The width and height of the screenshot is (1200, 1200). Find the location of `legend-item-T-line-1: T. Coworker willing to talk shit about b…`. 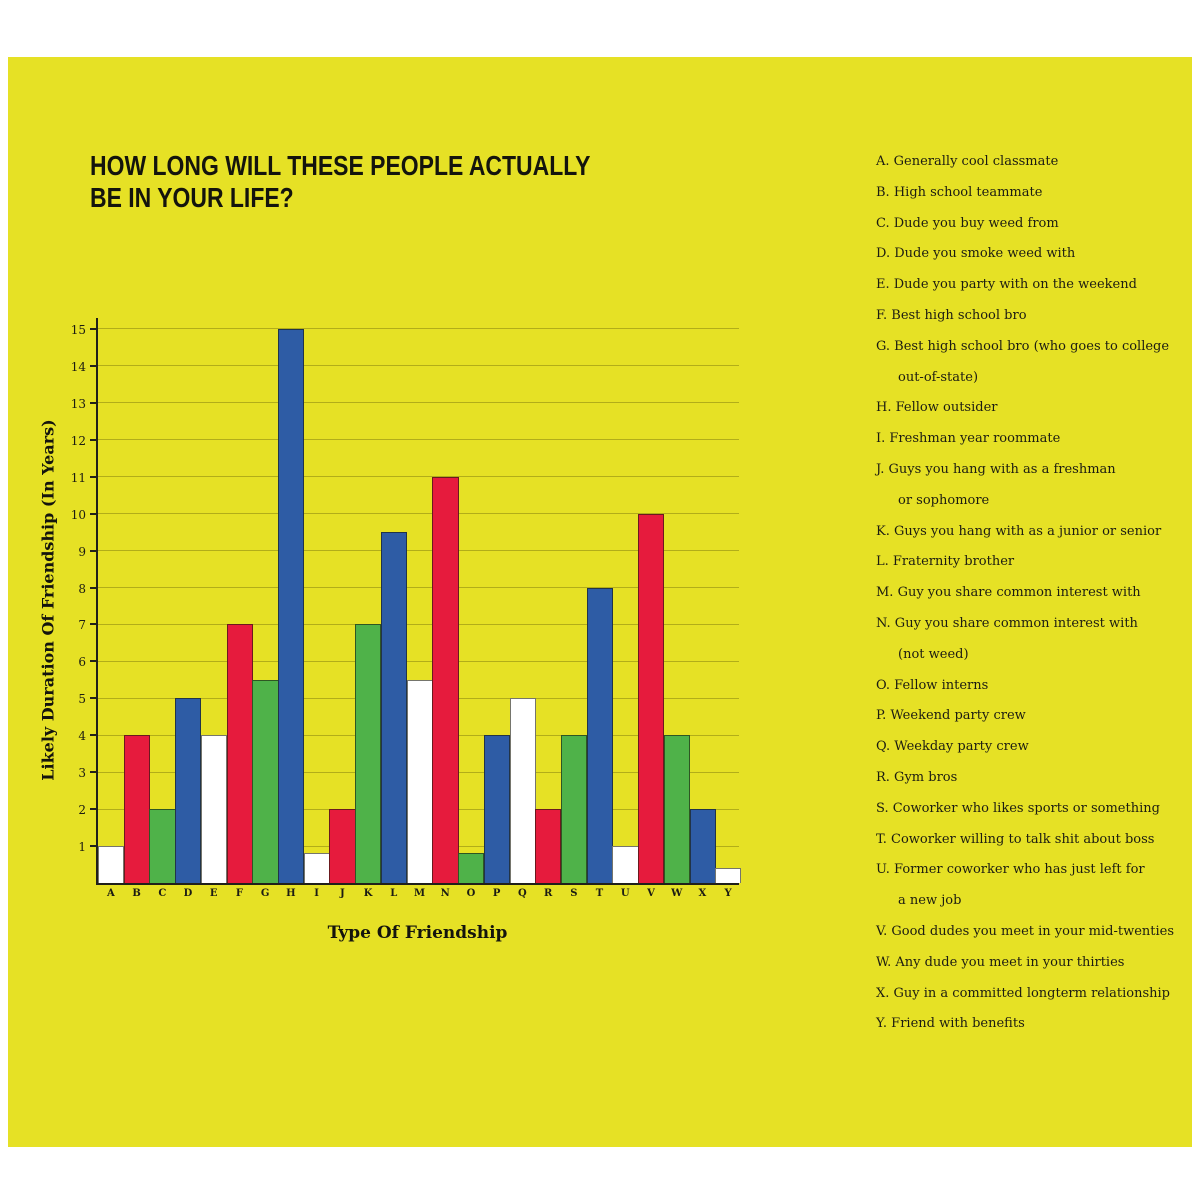

legend-item-T-line-1: T. Coworker willing to talk shit about b… is located at coordinates (1015, 839).